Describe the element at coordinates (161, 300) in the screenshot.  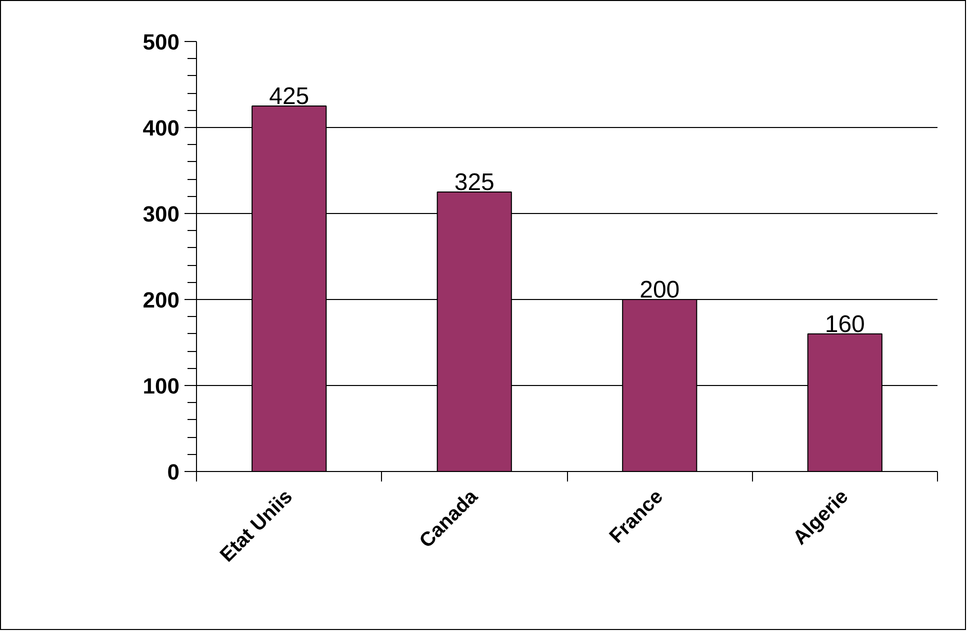
I see `y-tick-label: 200` at that location.